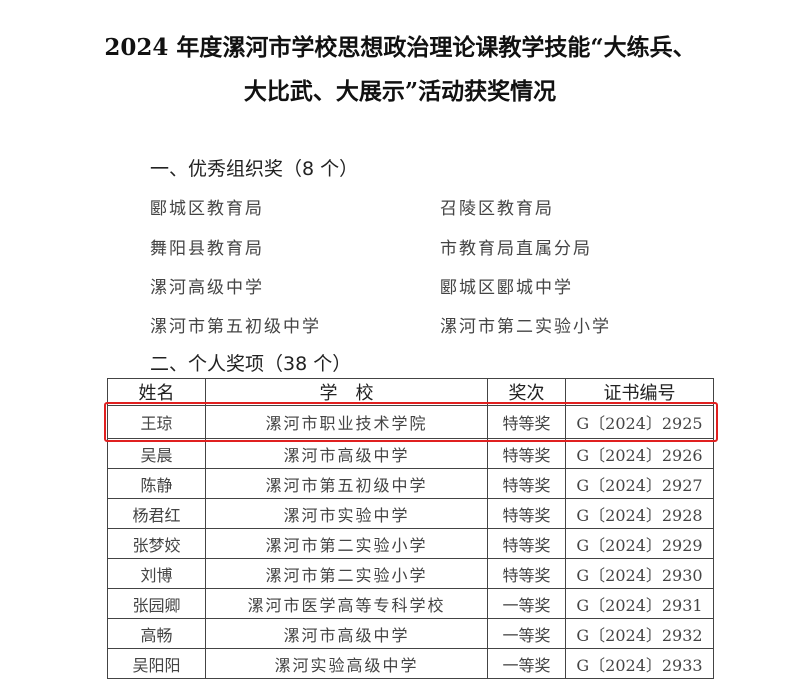 This screenshot has height=681, width=800. What do you see at coordinates (346, 422) in the screenshot?
I see `cell-school: 漯河市职业技术学院` at bounding box center [346, 422].